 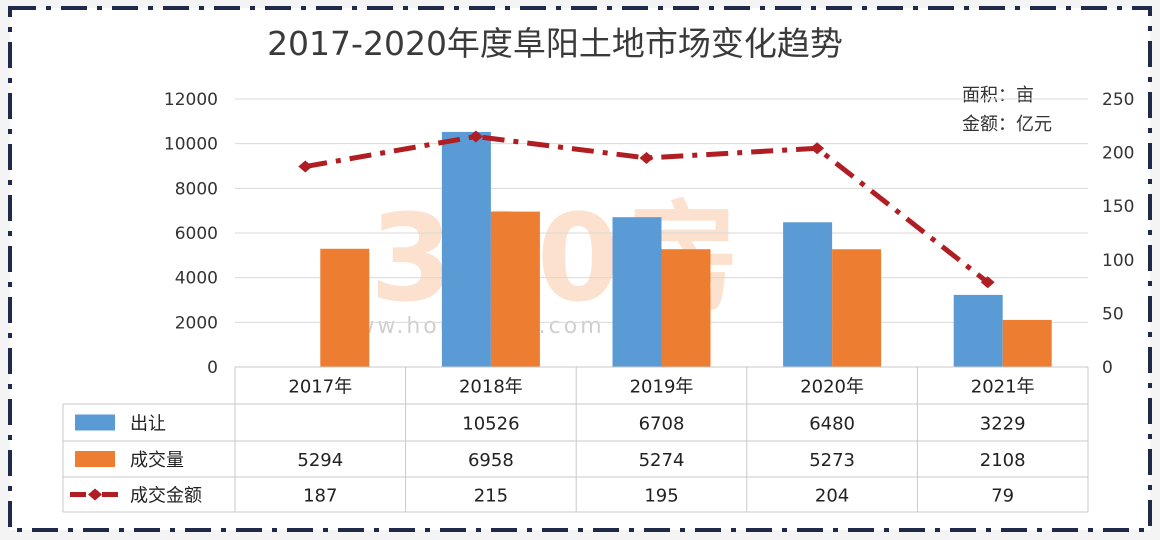 I want to click on left-tick-label: 8000, so click(x=196, y=189).